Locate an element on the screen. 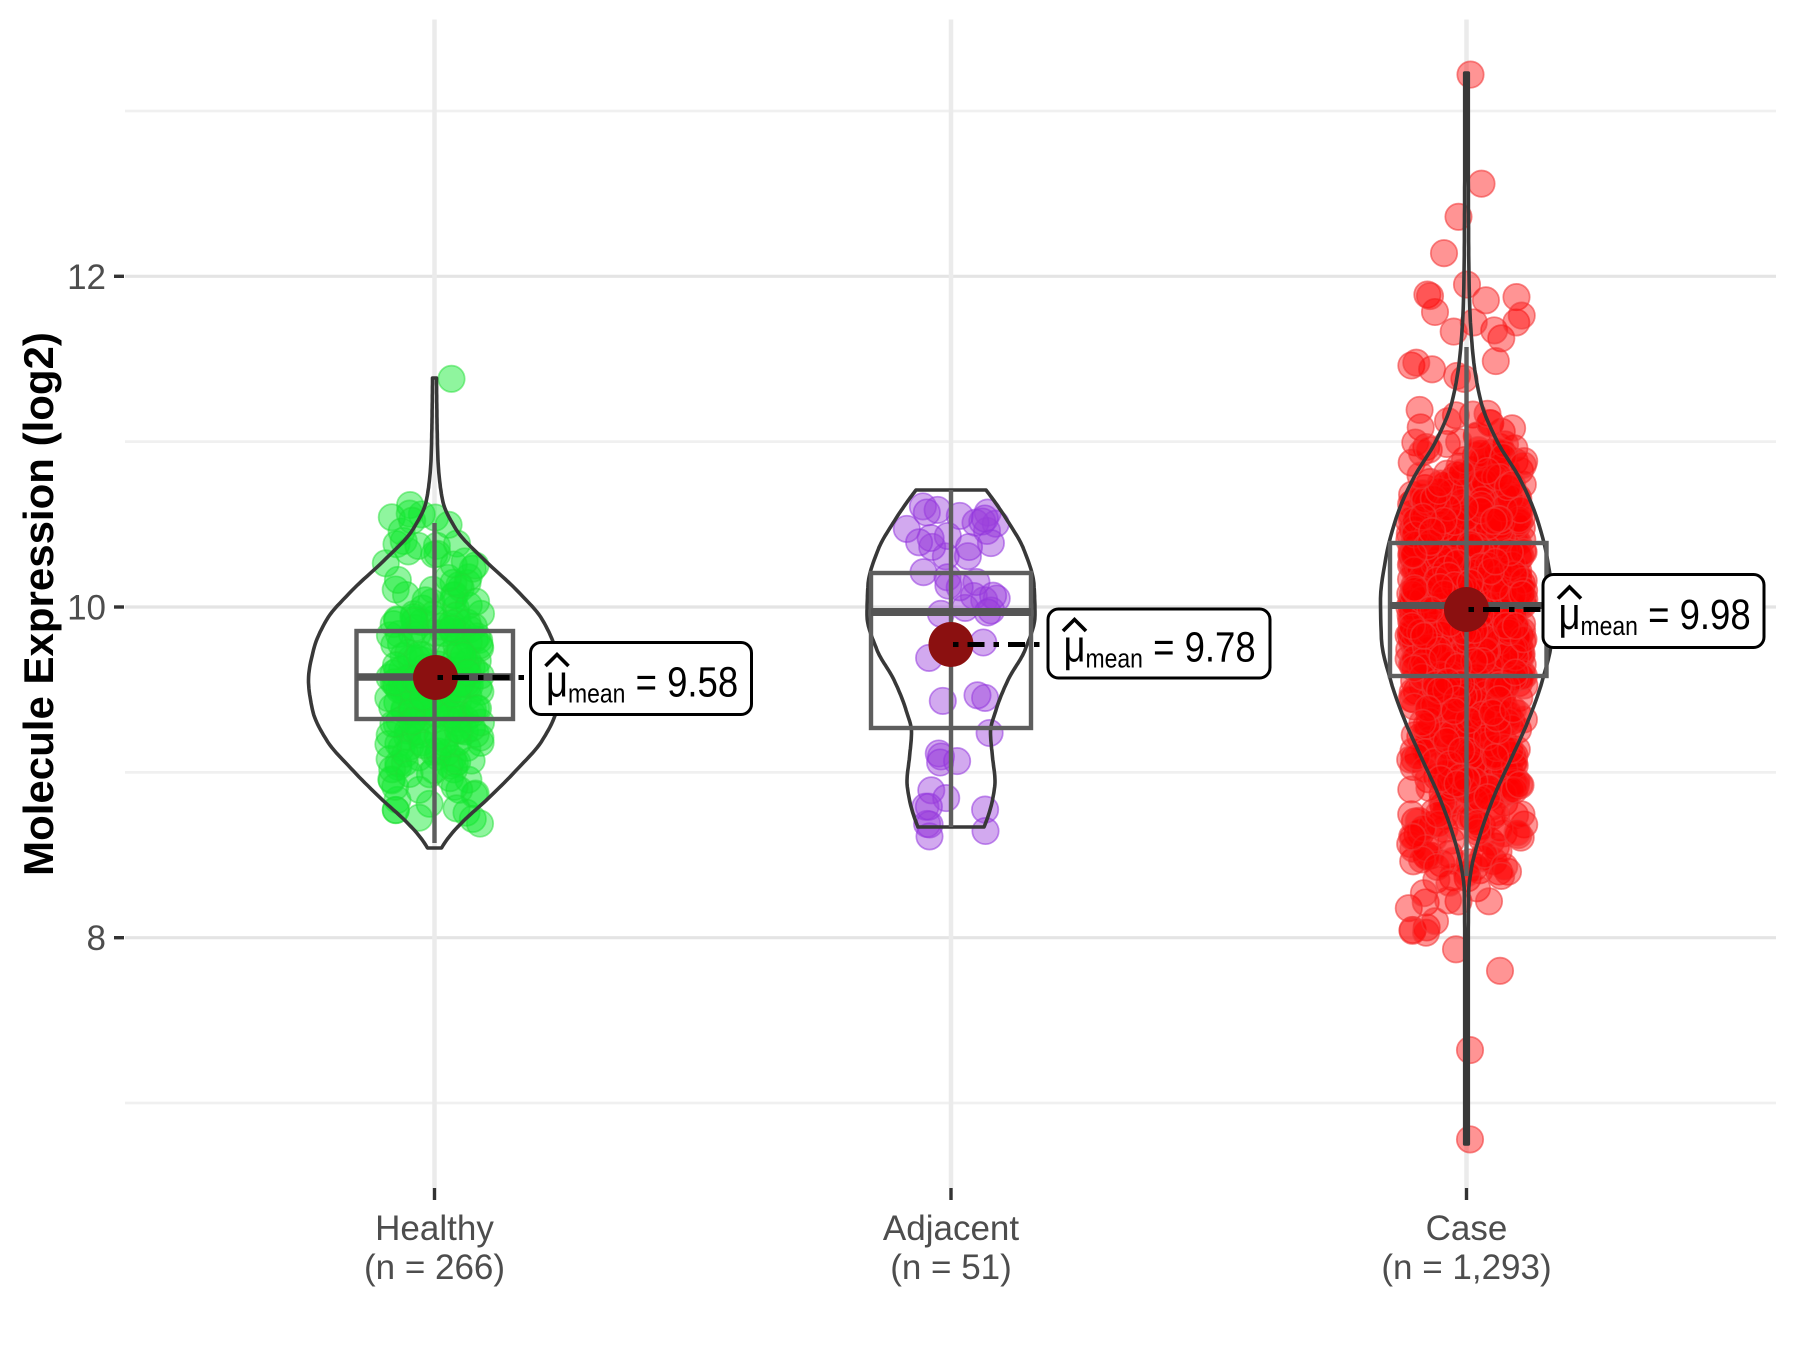 Image resolution: width=1800 pixels, height=1355 pixels. svg-text: Adjacent is located at coordinates (951, 1228).